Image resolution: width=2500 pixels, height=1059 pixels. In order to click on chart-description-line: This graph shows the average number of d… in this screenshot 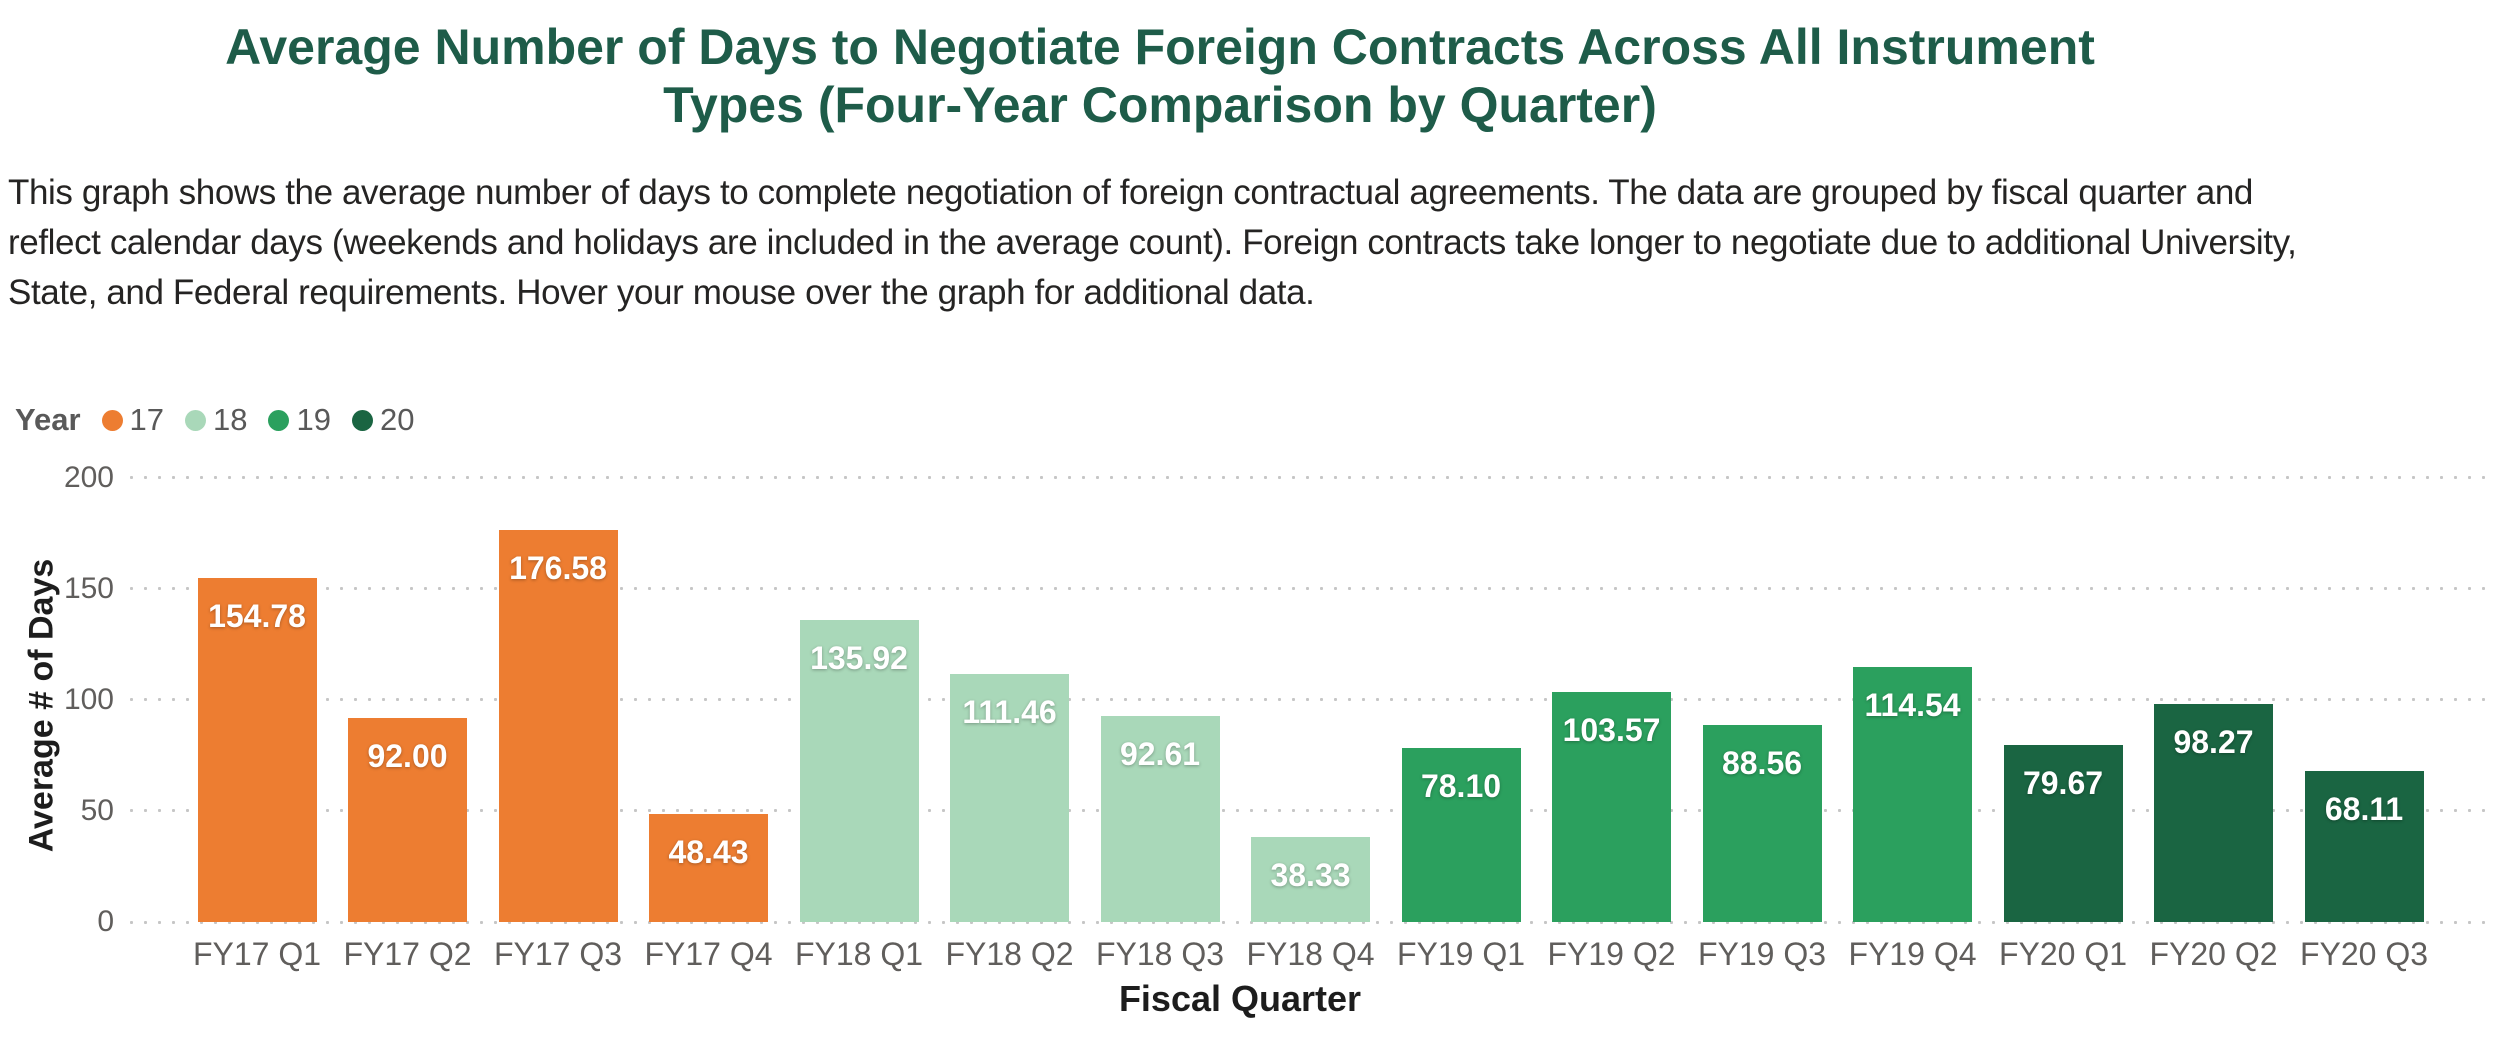, I will do `click(1130, 192)`.